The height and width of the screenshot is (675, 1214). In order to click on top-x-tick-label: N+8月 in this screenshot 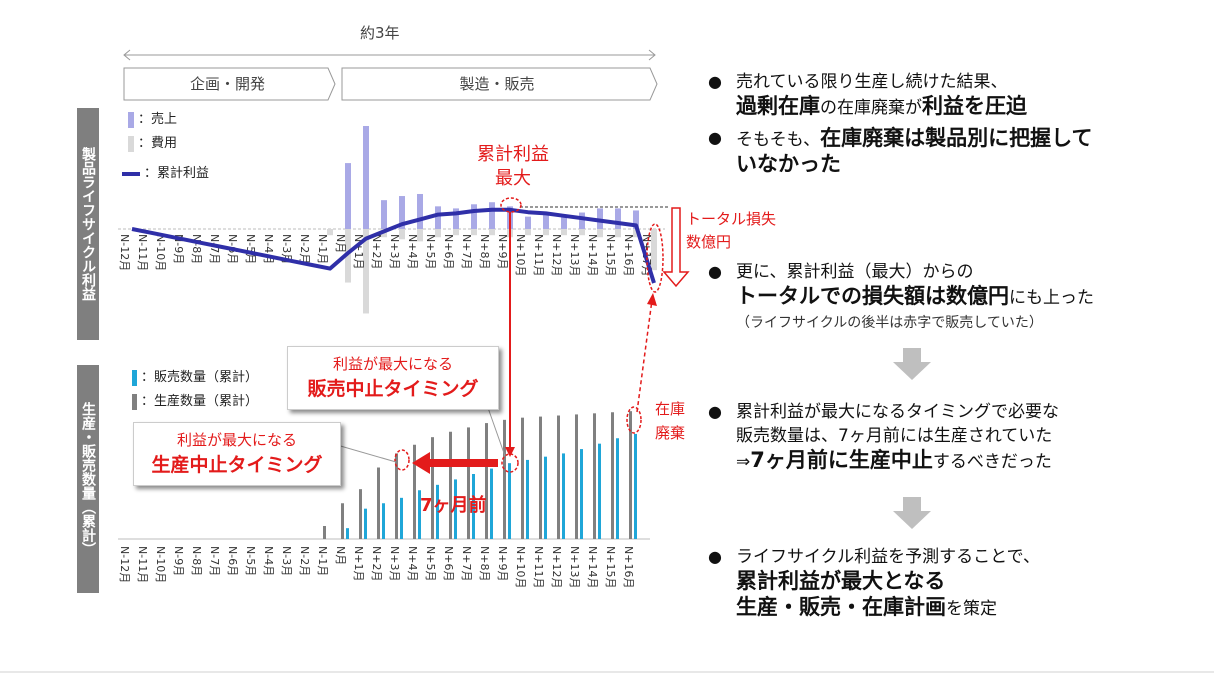, I will do `click(484, 251)`.